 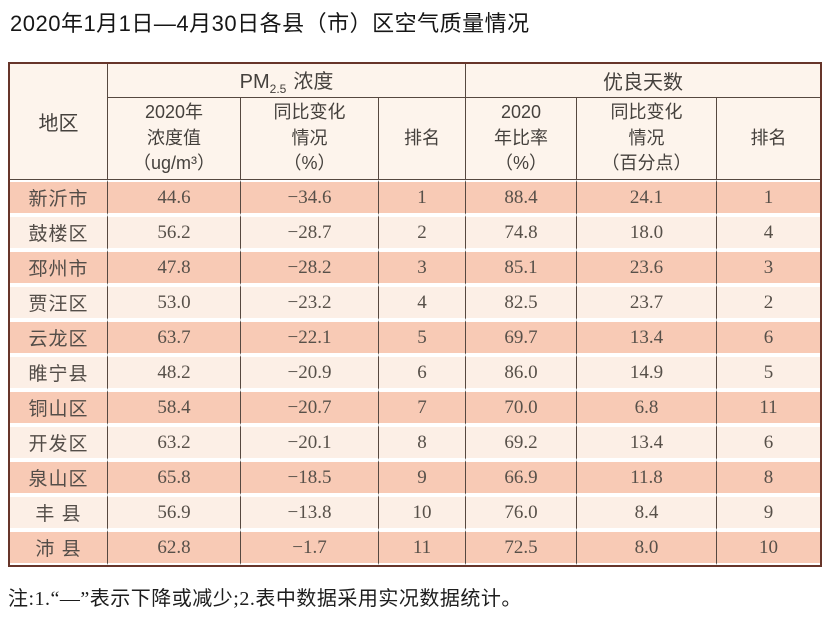 What do you see at coordinates (521, 512) in the screenshot?
I see `value-cell: 76.0` at bounding box center [521, 512].